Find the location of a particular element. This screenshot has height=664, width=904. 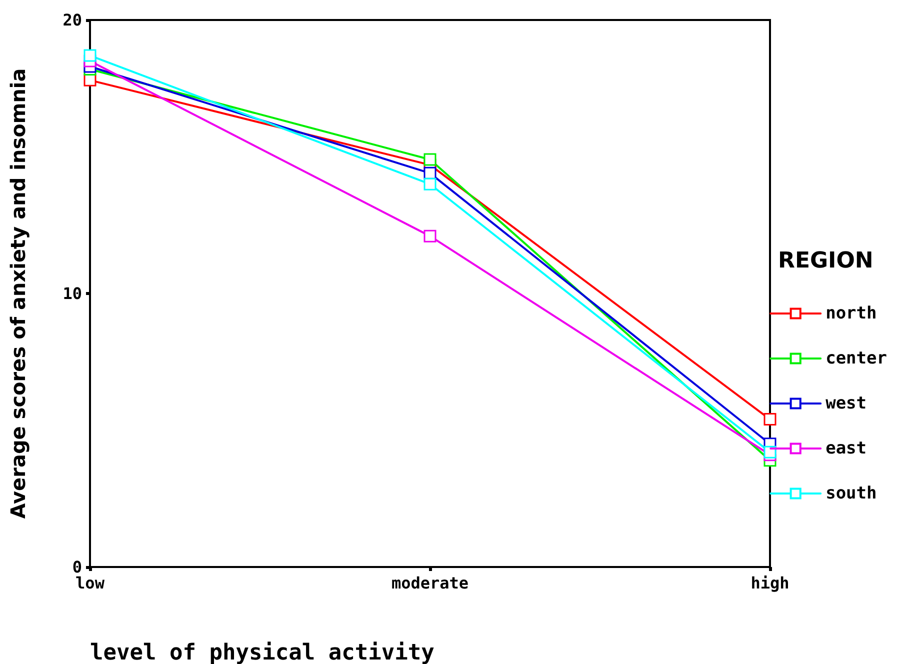

x-tick-label: moderate is located at coordinates (430, 583).